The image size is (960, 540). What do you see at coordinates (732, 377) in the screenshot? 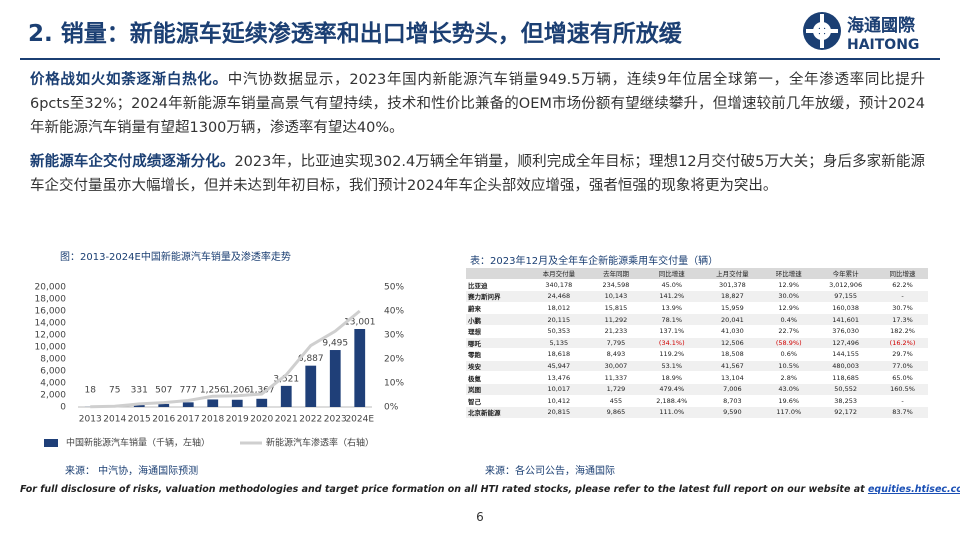
I see `table-cell: 13,104` at bounding box center [732, 377].